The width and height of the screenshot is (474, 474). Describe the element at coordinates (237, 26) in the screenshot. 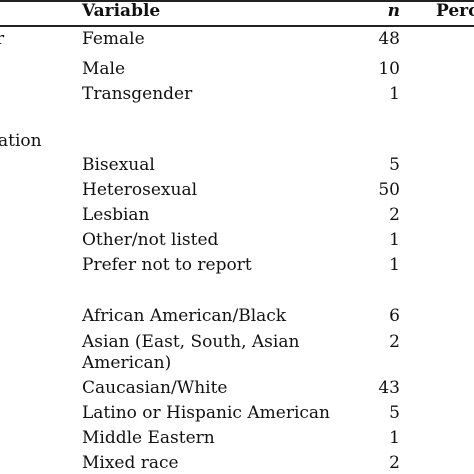

I see `header-rule` at that location.